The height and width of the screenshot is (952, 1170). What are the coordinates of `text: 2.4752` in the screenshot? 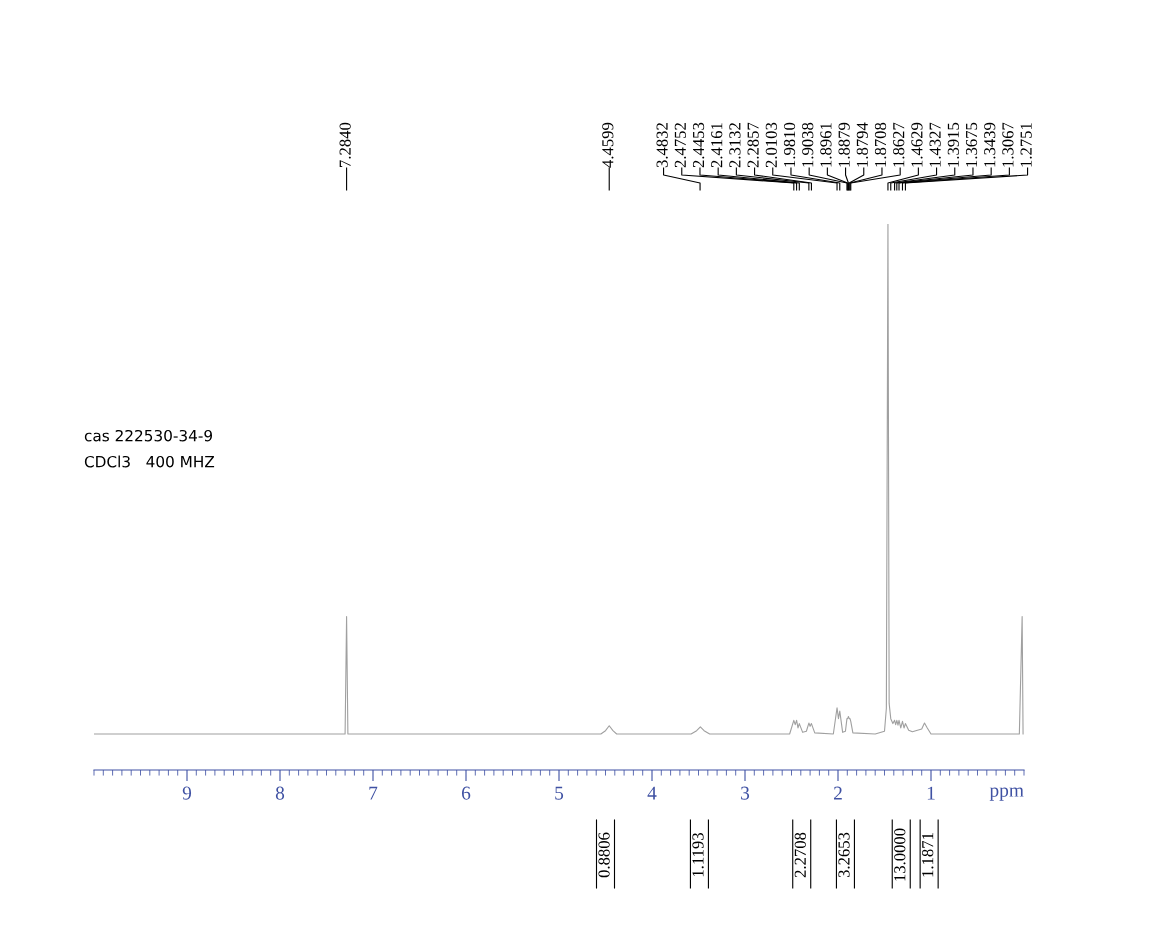 It's located at (680, 145).